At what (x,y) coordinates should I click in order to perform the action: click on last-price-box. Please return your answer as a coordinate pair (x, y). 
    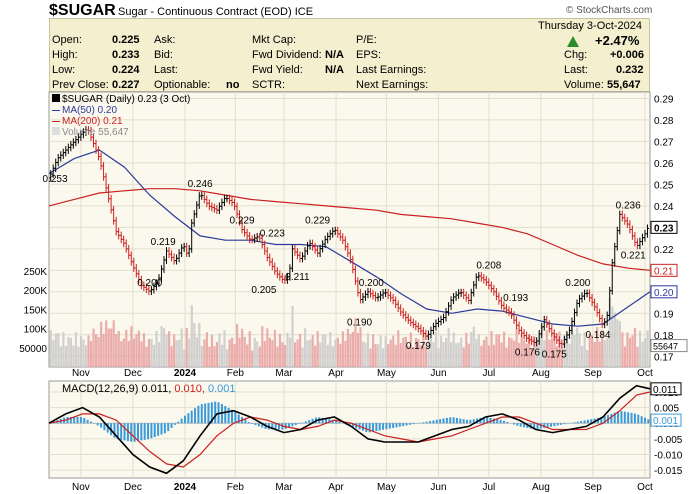
    Looking at the image, I should click on (664, 292).